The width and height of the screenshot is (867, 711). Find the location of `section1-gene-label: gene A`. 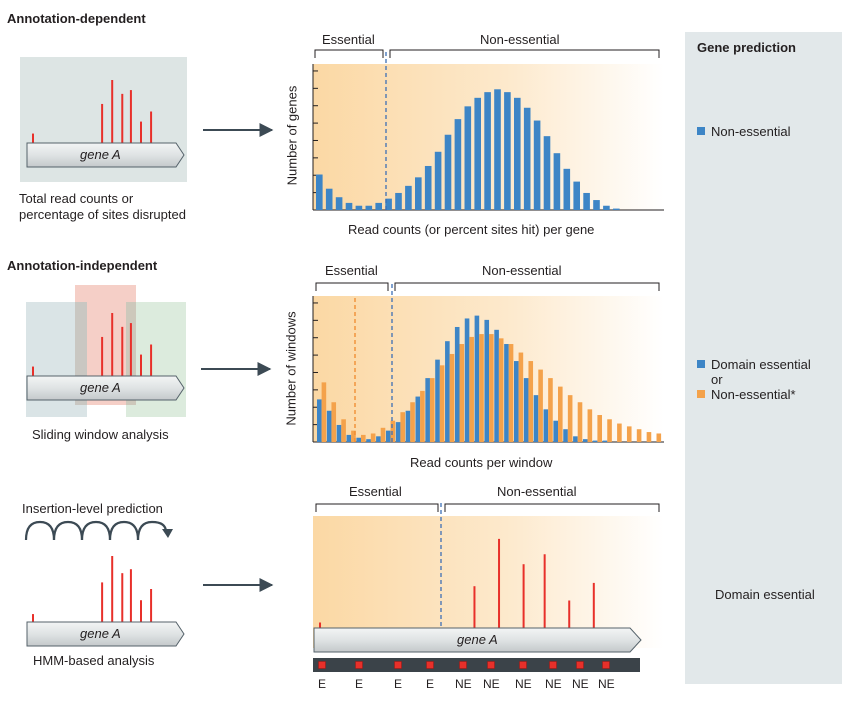

section1-gene-label: gene A is located at coordinates (100, 154).